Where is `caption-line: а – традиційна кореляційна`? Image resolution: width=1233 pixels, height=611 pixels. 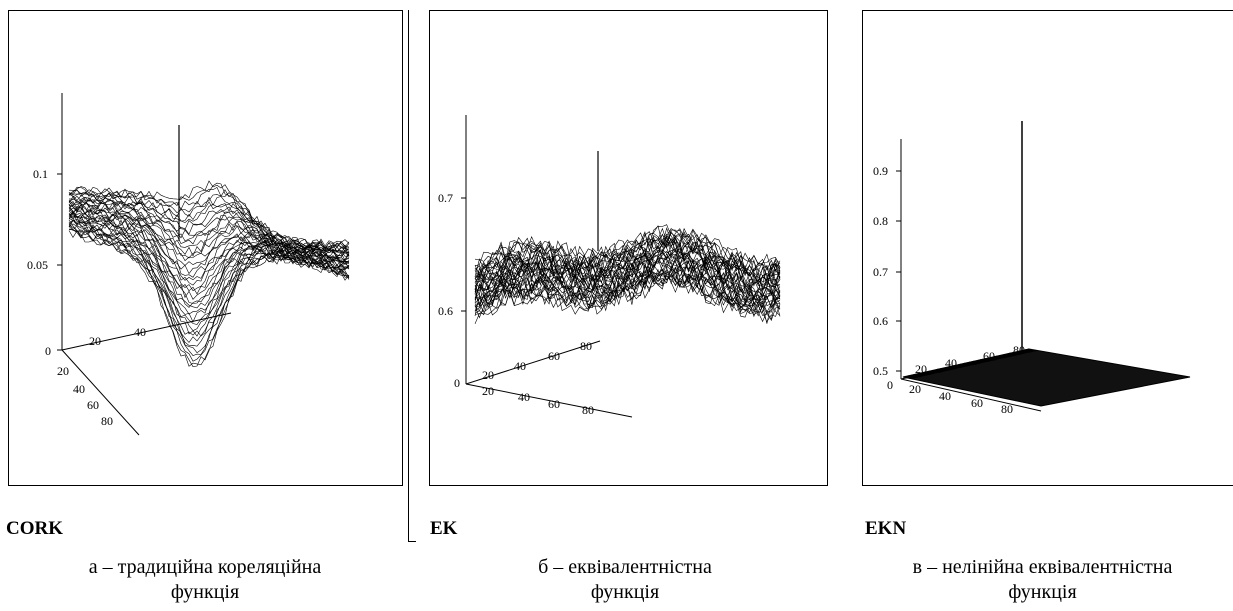 caption-line: а – традиційна кореляційна is located at coordinates (205, 567).